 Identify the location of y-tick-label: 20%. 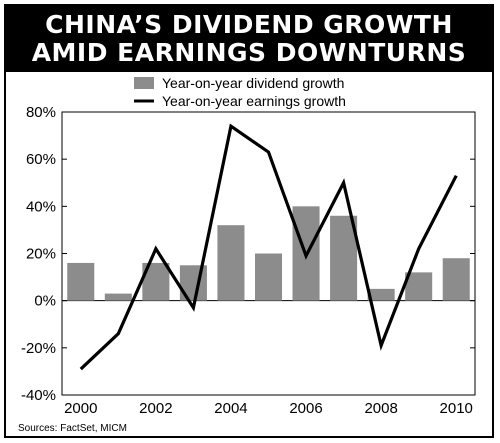
(41, 254).